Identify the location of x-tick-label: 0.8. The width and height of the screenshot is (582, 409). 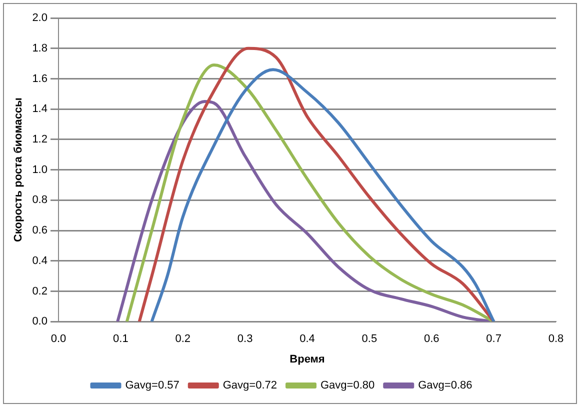
(556, 339).